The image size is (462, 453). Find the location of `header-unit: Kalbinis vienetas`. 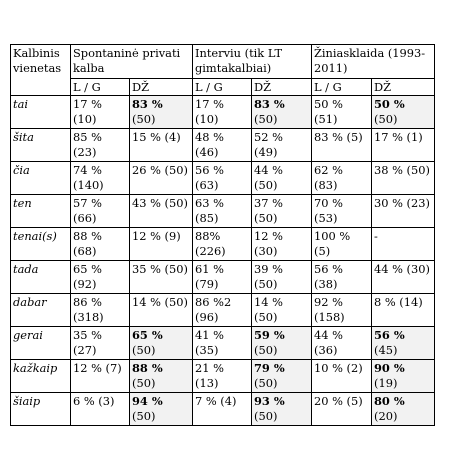

header-unit: Kalbinis vienetas is located at coordinates (40, 70).